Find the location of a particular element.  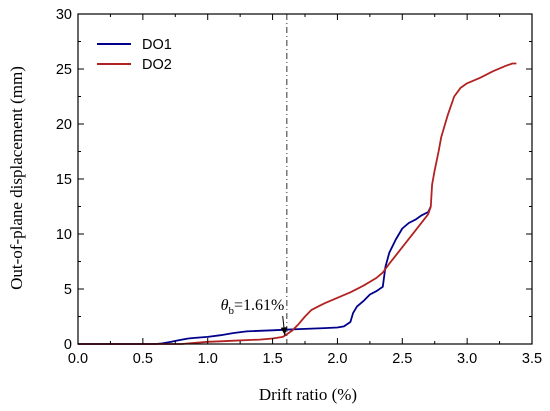

y-tick-label: 20 is located at coordinates (64, 125).